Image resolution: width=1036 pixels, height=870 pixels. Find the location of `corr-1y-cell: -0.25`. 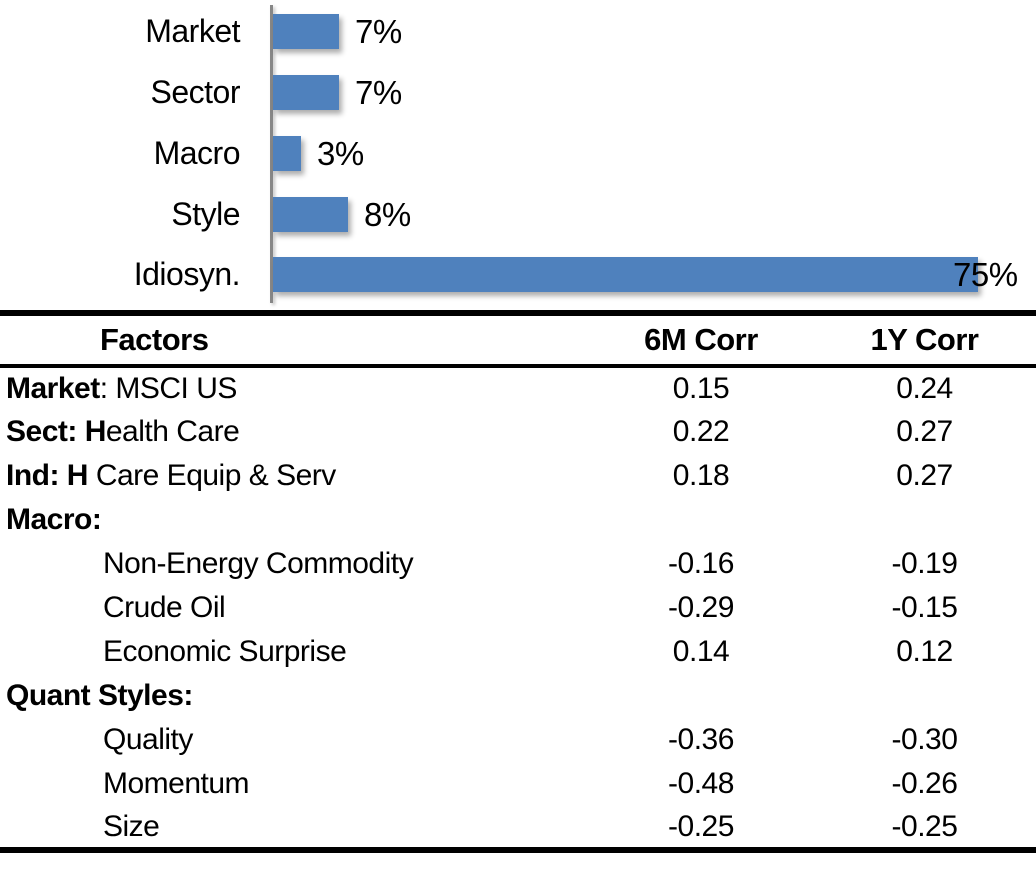

corr-1y-cell: -0.25 is located at coordinates (924, 826).